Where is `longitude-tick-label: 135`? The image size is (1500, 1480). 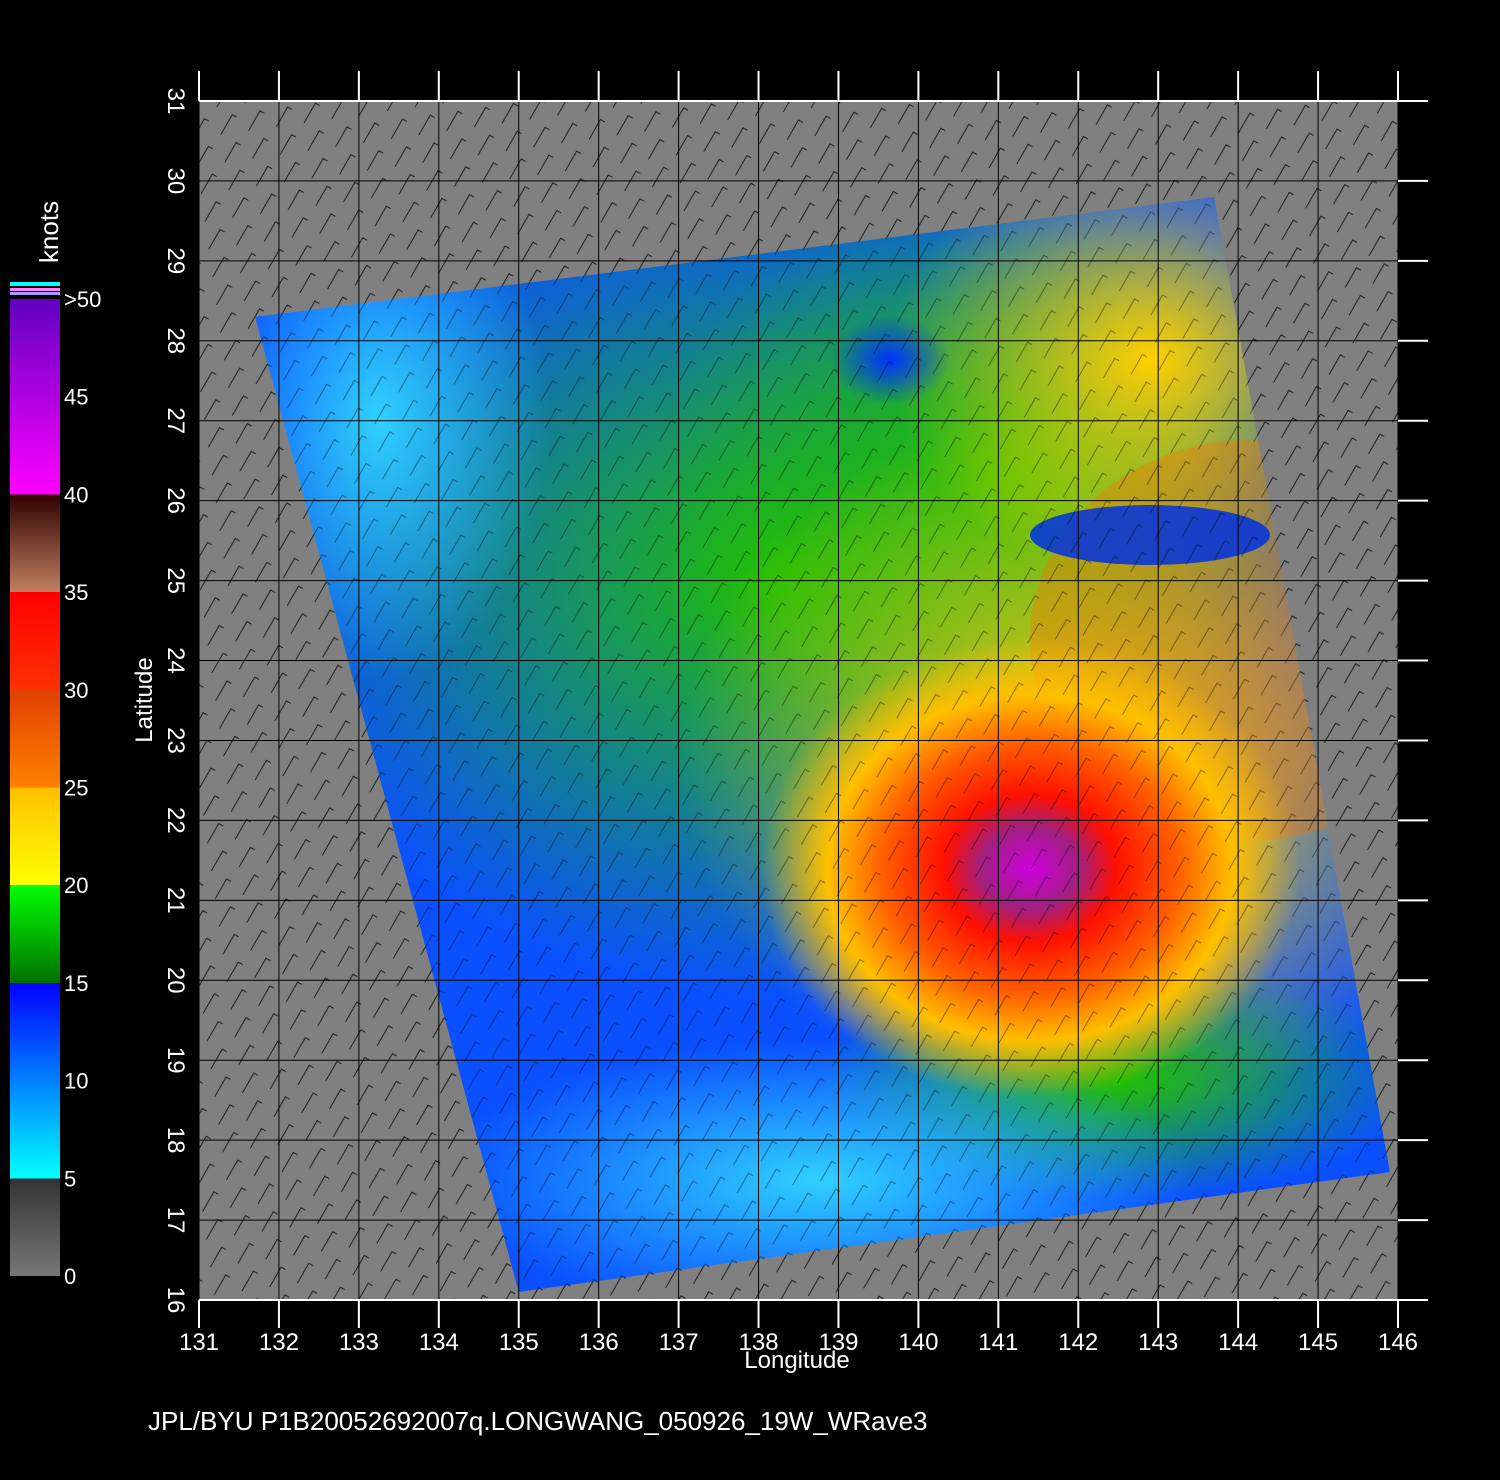 longitude-tick-label: 135 is located at coordinates (519, 1342).